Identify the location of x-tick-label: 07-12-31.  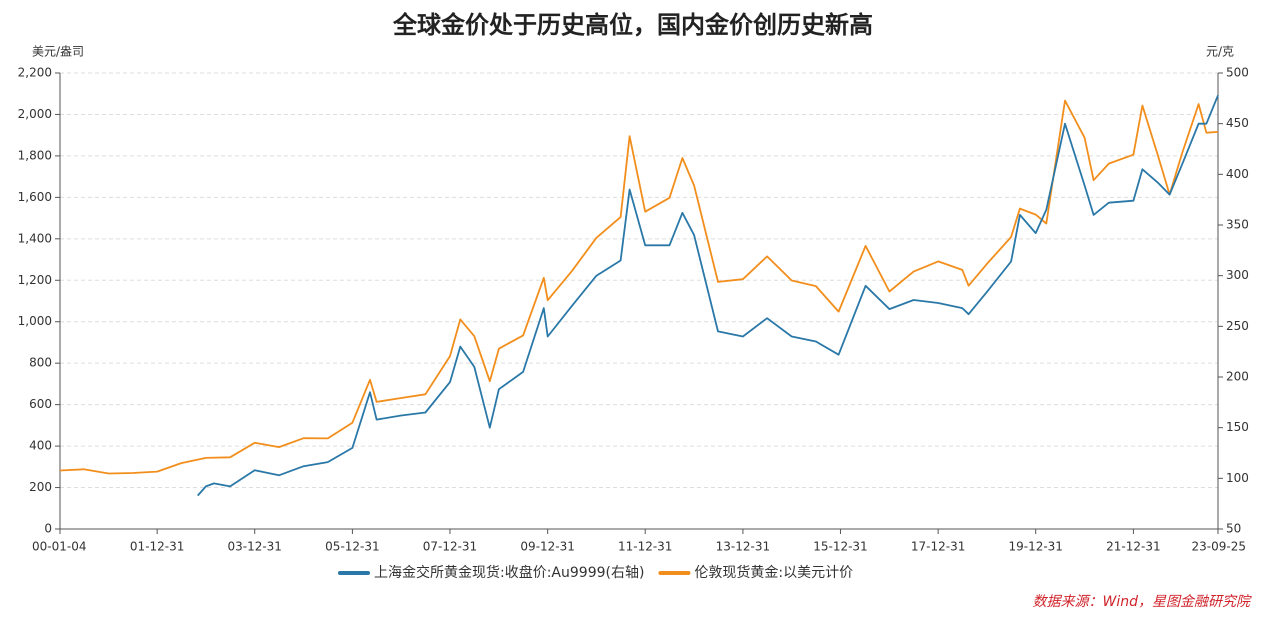
(450, 547).